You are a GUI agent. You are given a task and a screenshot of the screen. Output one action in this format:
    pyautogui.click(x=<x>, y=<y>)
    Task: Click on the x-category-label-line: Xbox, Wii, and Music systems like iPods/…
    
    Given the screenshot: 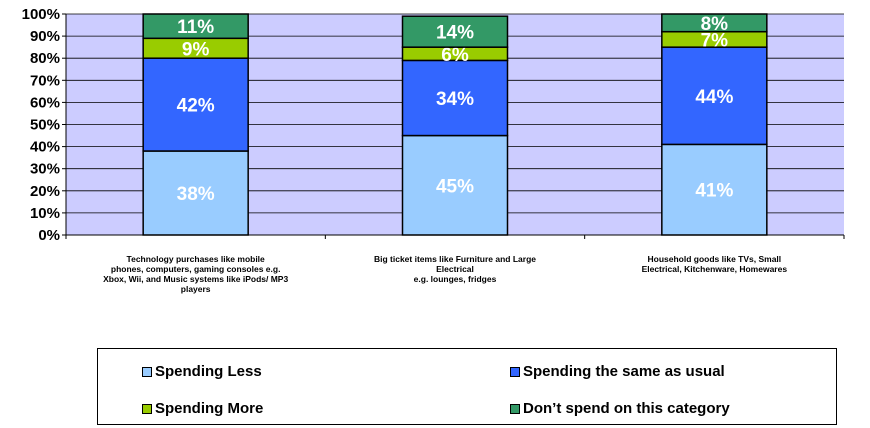 What is the action you would take?
    pyautogui.click(x=196, y=279)
    